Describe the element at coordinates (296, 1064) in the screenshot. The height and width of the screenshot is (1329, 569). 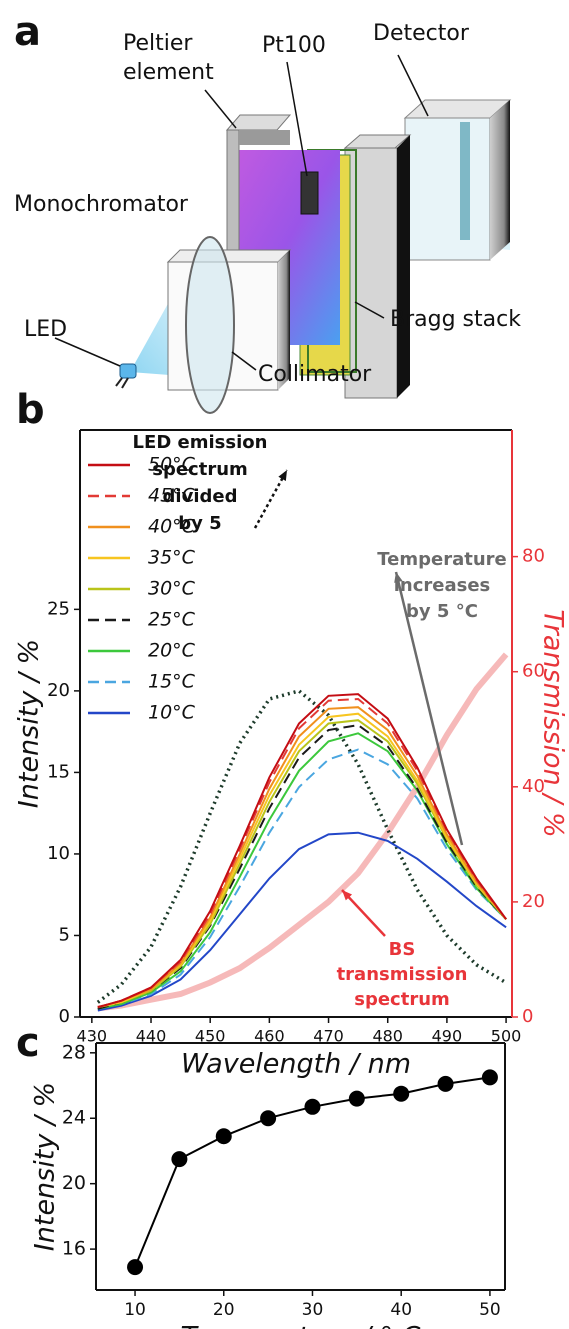
I see `x-axis-label: Wavelength / nm` at that location.